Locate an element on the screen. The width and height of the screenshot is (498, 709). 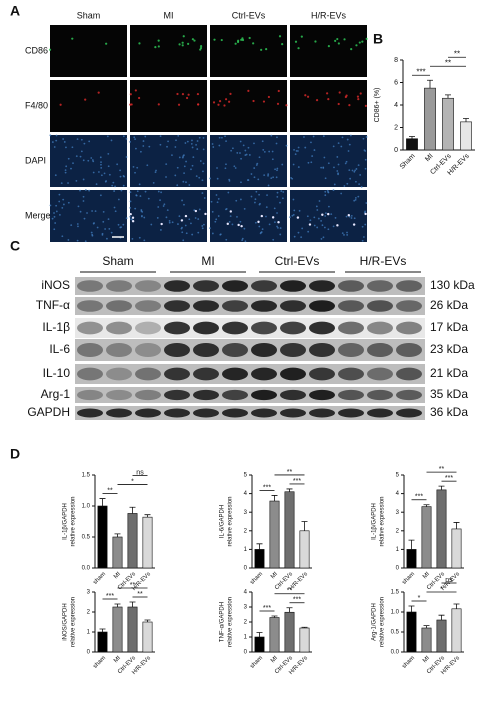
x-tick-label: sham is located at coordinates (408, 578).